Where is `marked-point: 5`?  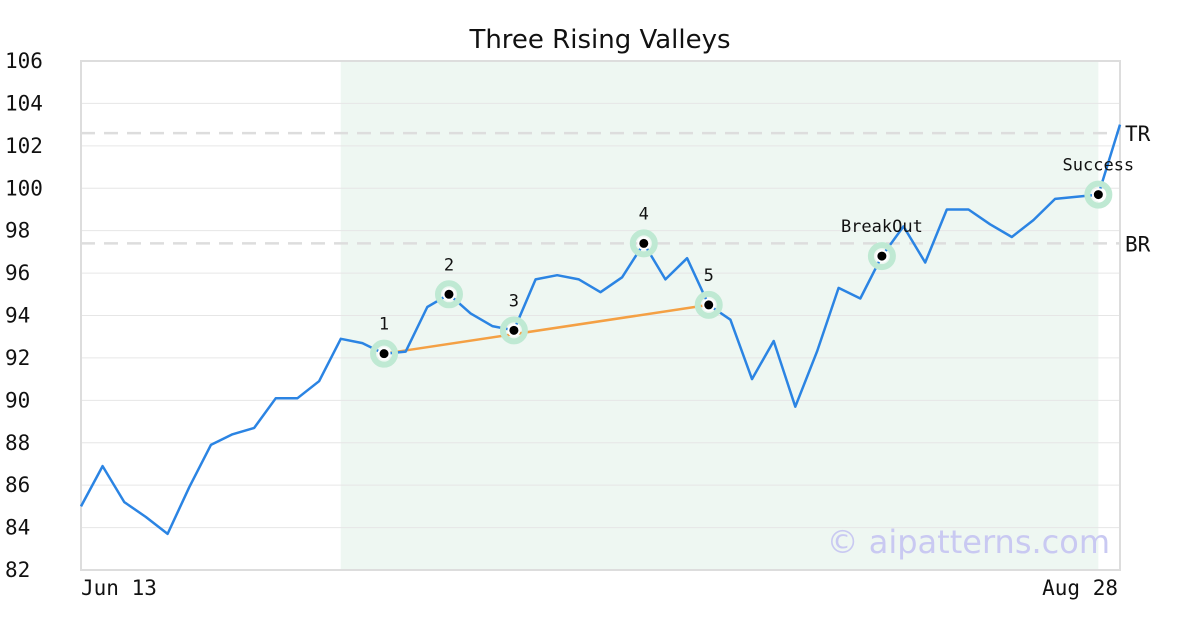 marked-point: 5 is located at coordinates (708, 292).